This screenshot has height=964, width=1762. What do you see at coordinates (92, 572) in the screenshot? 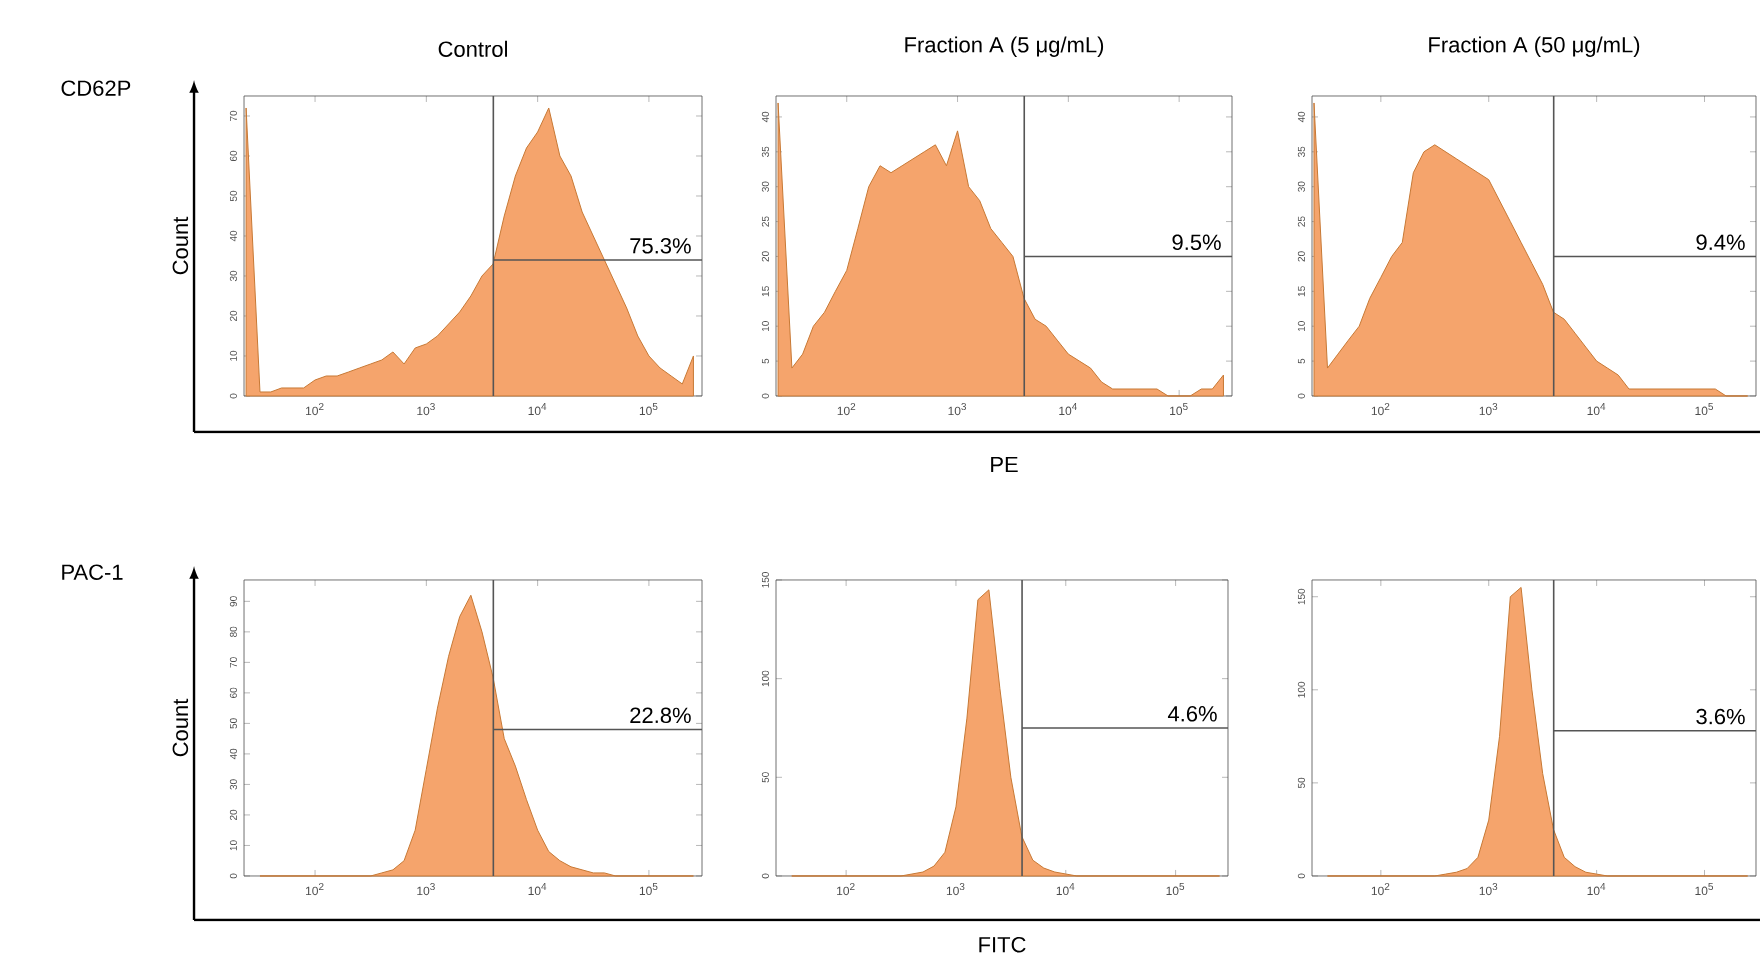
I see `text: PAC-1` at bounding box center [92, 572].